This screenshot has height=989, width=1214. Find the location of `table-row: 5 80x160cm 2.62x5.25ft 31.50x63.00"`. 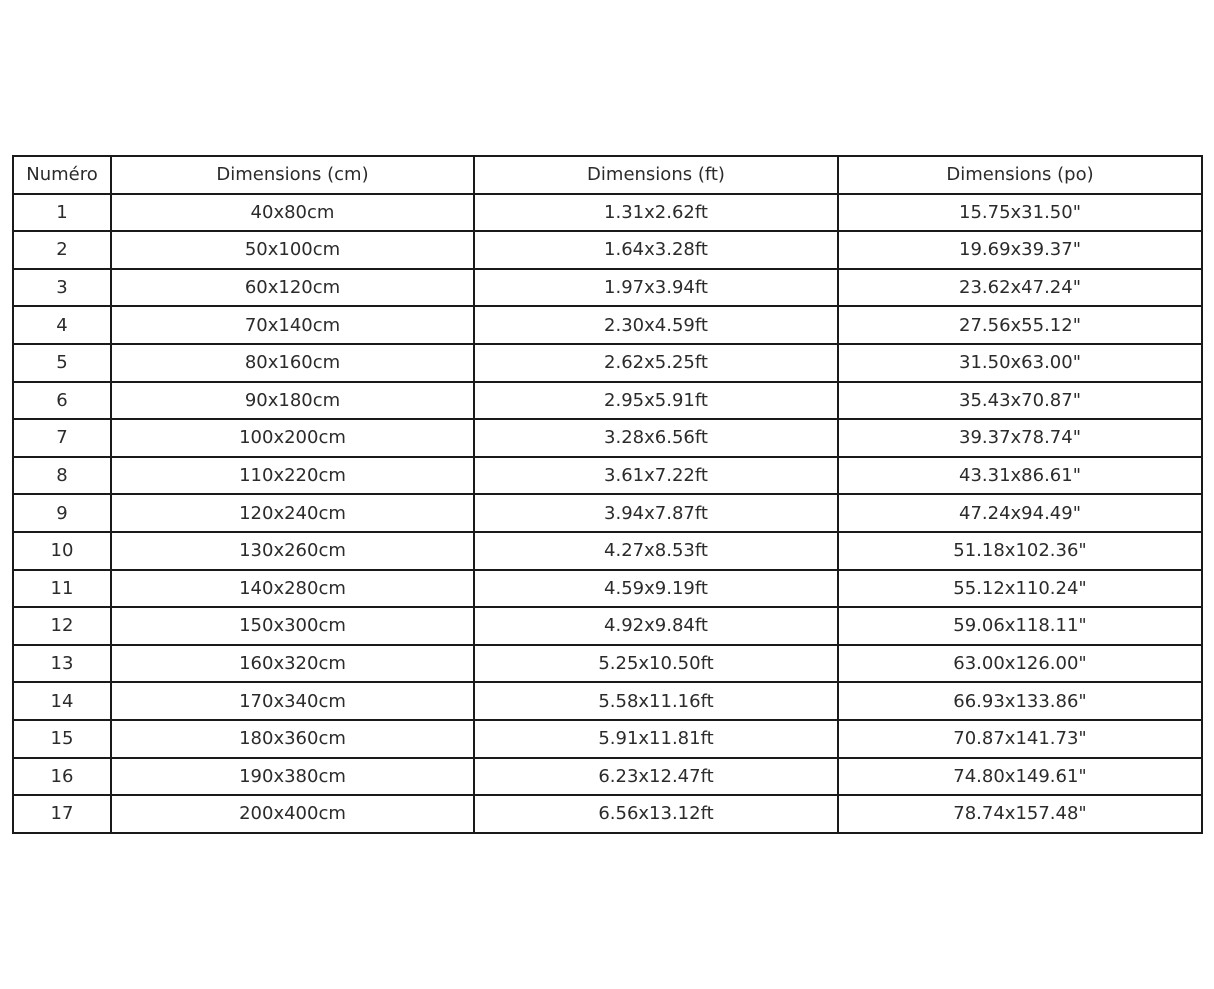

table-row: 5 80x160cm 2.62x5.25ft 31.50x63.00" is located at coordinates (607, 362).